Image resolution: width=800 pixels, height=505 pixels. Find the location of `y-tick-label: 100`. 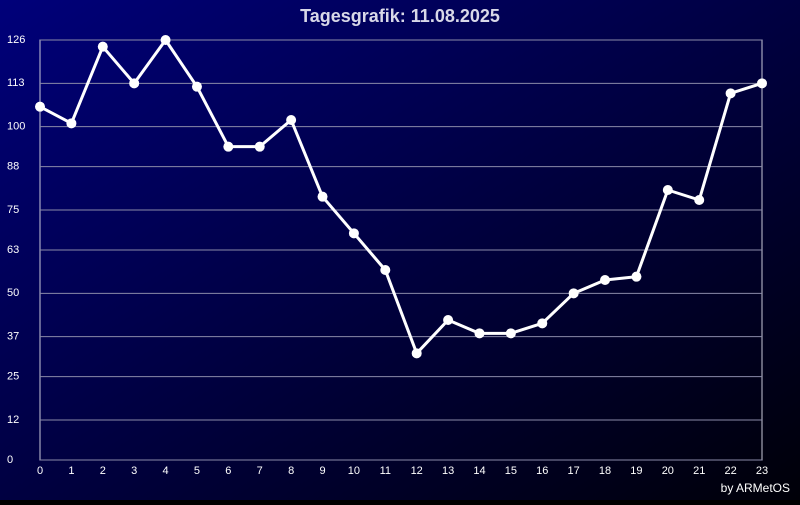

y-tick-label: 100 is located at coordinates (16, 127).